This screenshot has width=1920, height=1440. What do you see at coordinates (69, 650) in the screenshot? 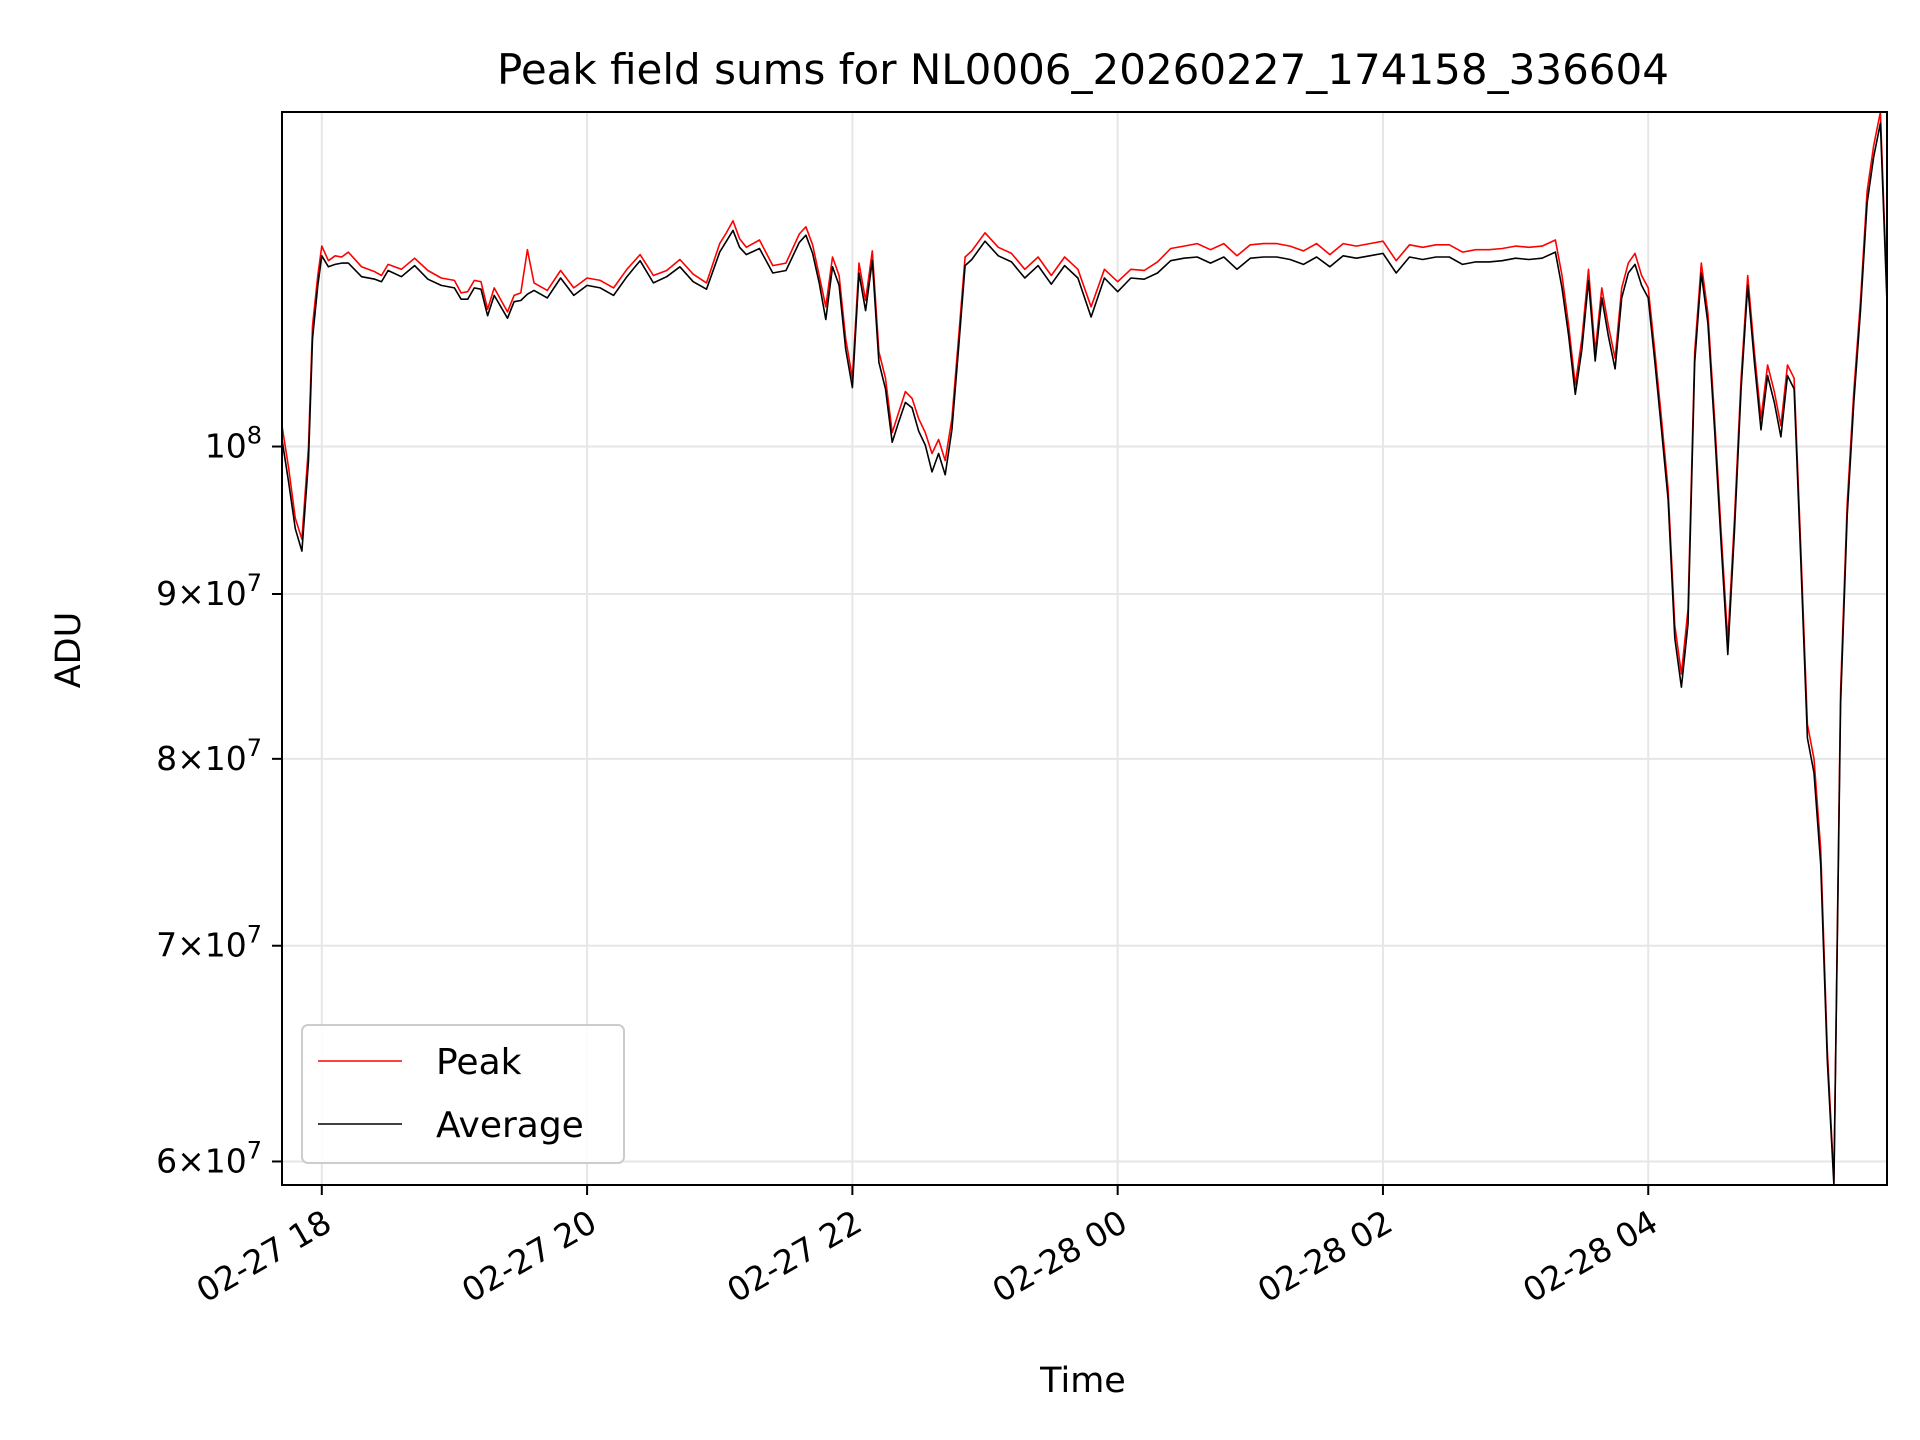
I see `y-axis-title: ADU` at bounding box center [69, 650].